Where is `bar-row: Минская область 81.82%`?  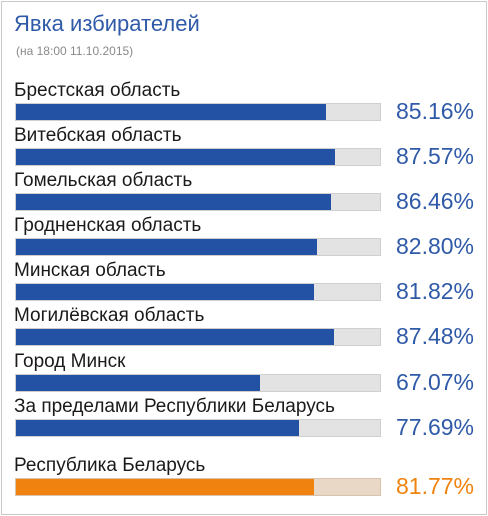 bar-row: Минская область 81.82% is located at coordinates (245, 282).